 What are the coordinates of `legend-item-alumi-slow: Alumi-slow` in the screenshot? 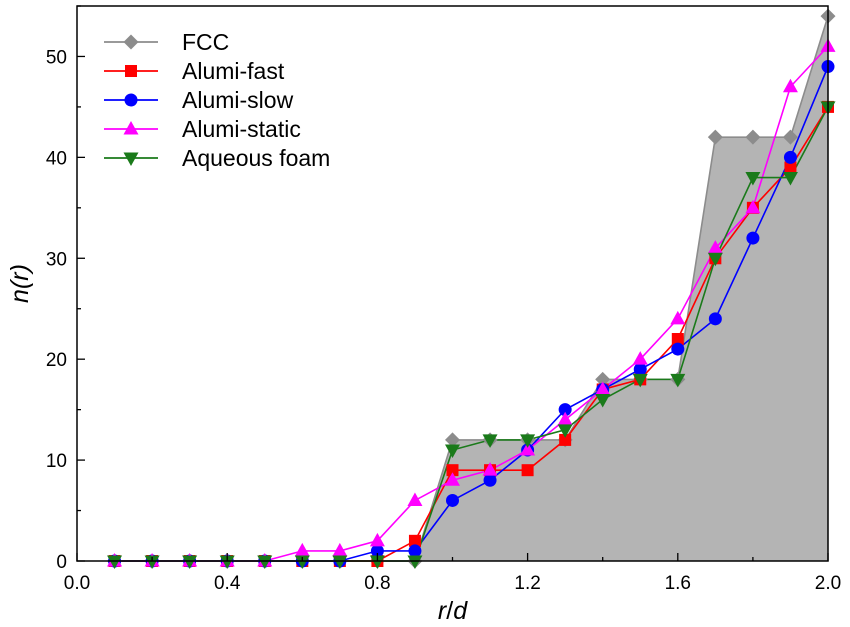 It's located at (199, 100).